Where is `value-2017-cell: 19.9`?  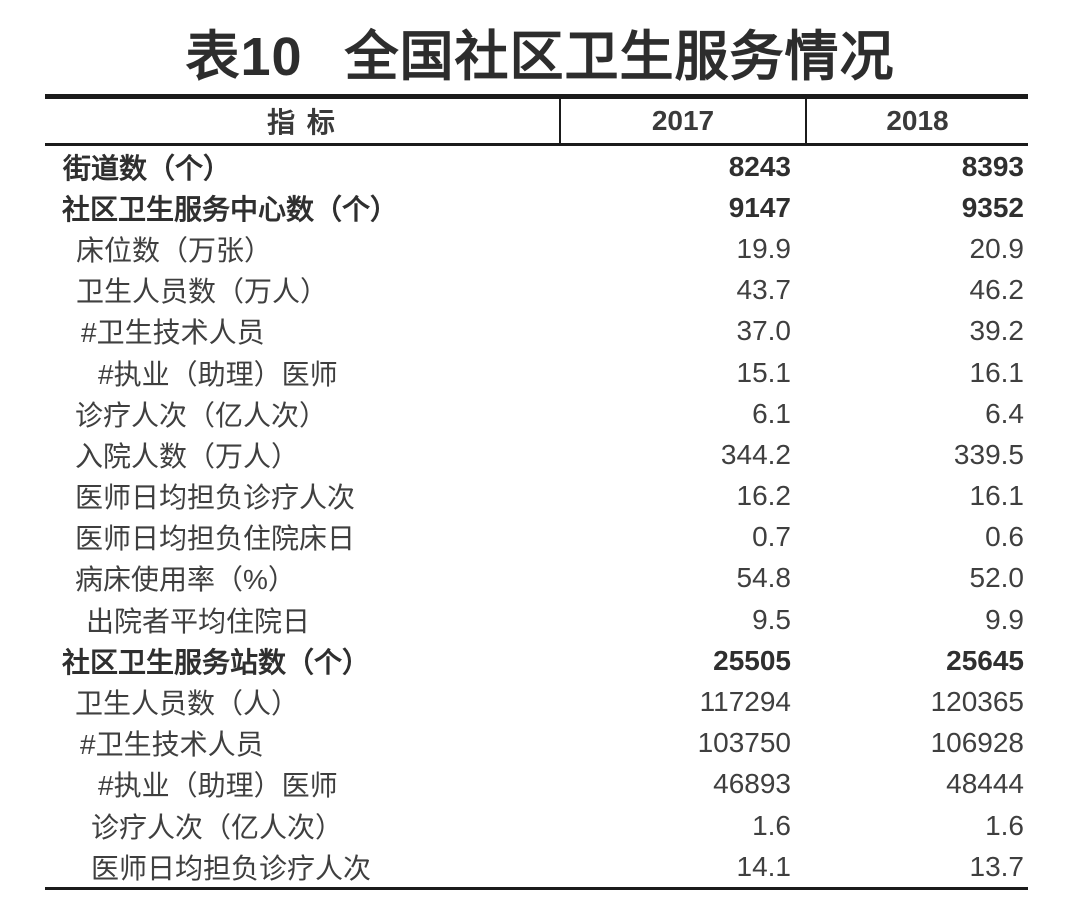 value-2017-cell: 19.9 is located at coordinates (764, 248).